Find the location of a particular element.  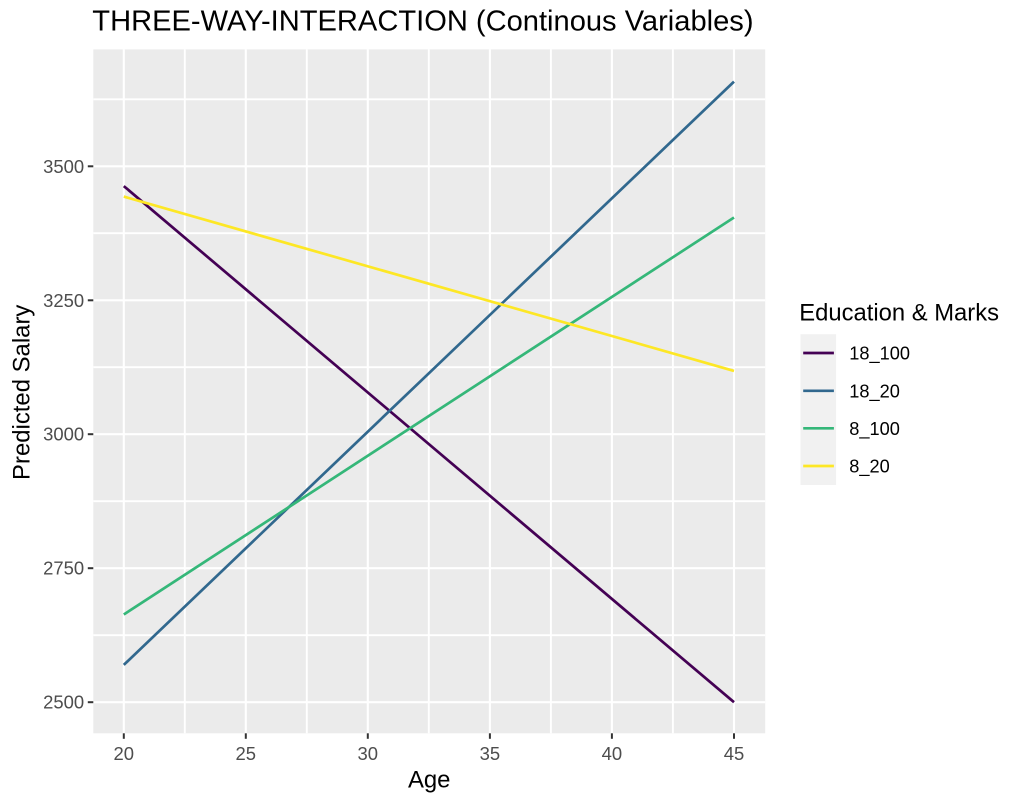

svg-text: 8_100 is located at coordinates (874, 429).